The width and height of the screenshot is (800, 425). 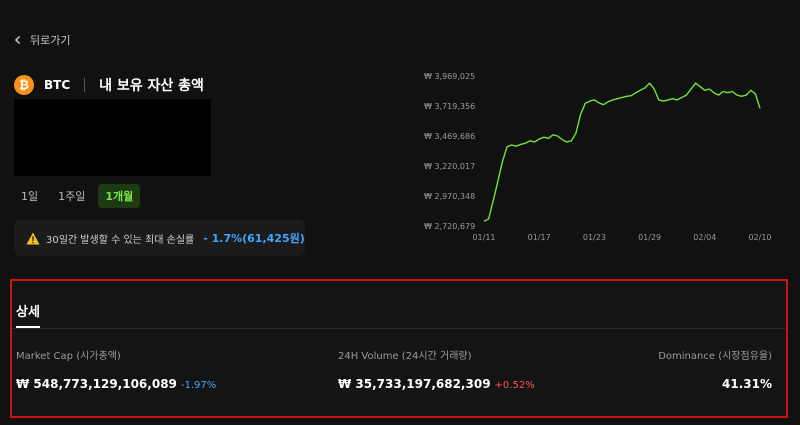 What do you see at coordinates (112, 137) in the screenshot?
I see `redacted-balance` at bounding box center [112, 137].